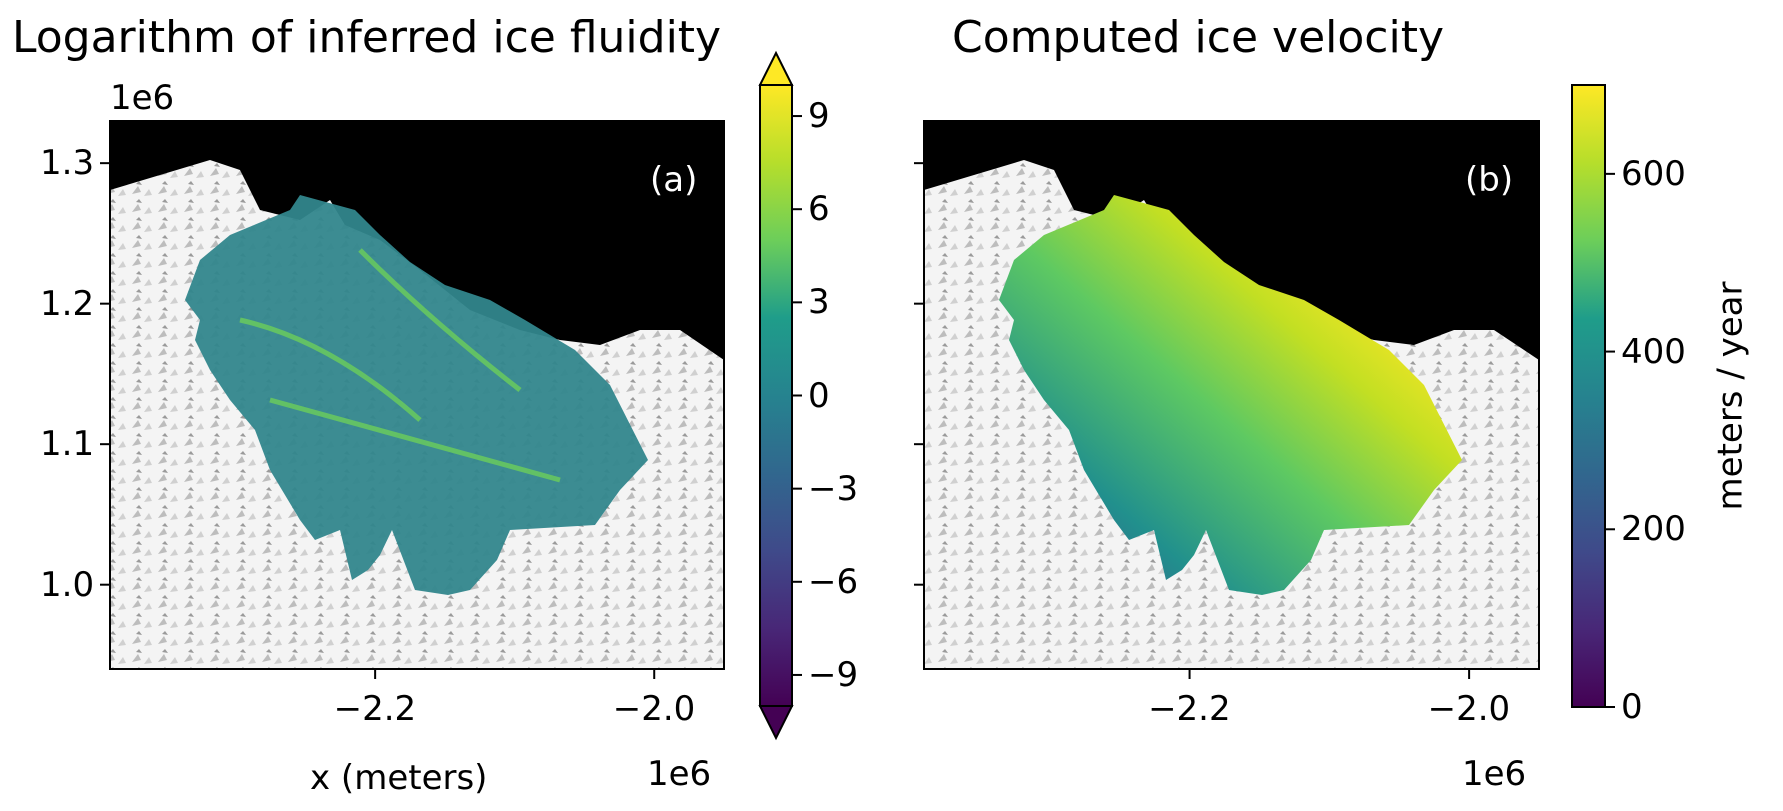 The height and width of the screenshot is (811, 1783). Describe the element at coordinates (1653, 529) in the screenshot. I see `colorbar-b-tick-label: 200` at that location.